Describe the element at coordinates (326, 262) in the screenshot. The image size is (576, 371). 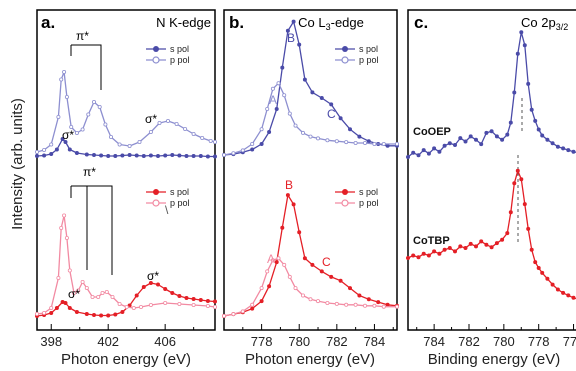
I see `peak-label-c-bottom: C` at that location.